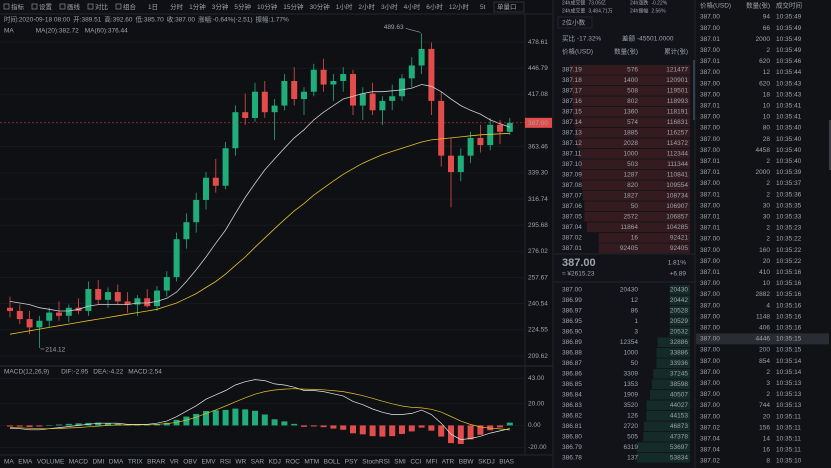 Image resolution: width=831 pixels, height=468 pixels. I want to click on interval-button: 分时, so click(177, 6).